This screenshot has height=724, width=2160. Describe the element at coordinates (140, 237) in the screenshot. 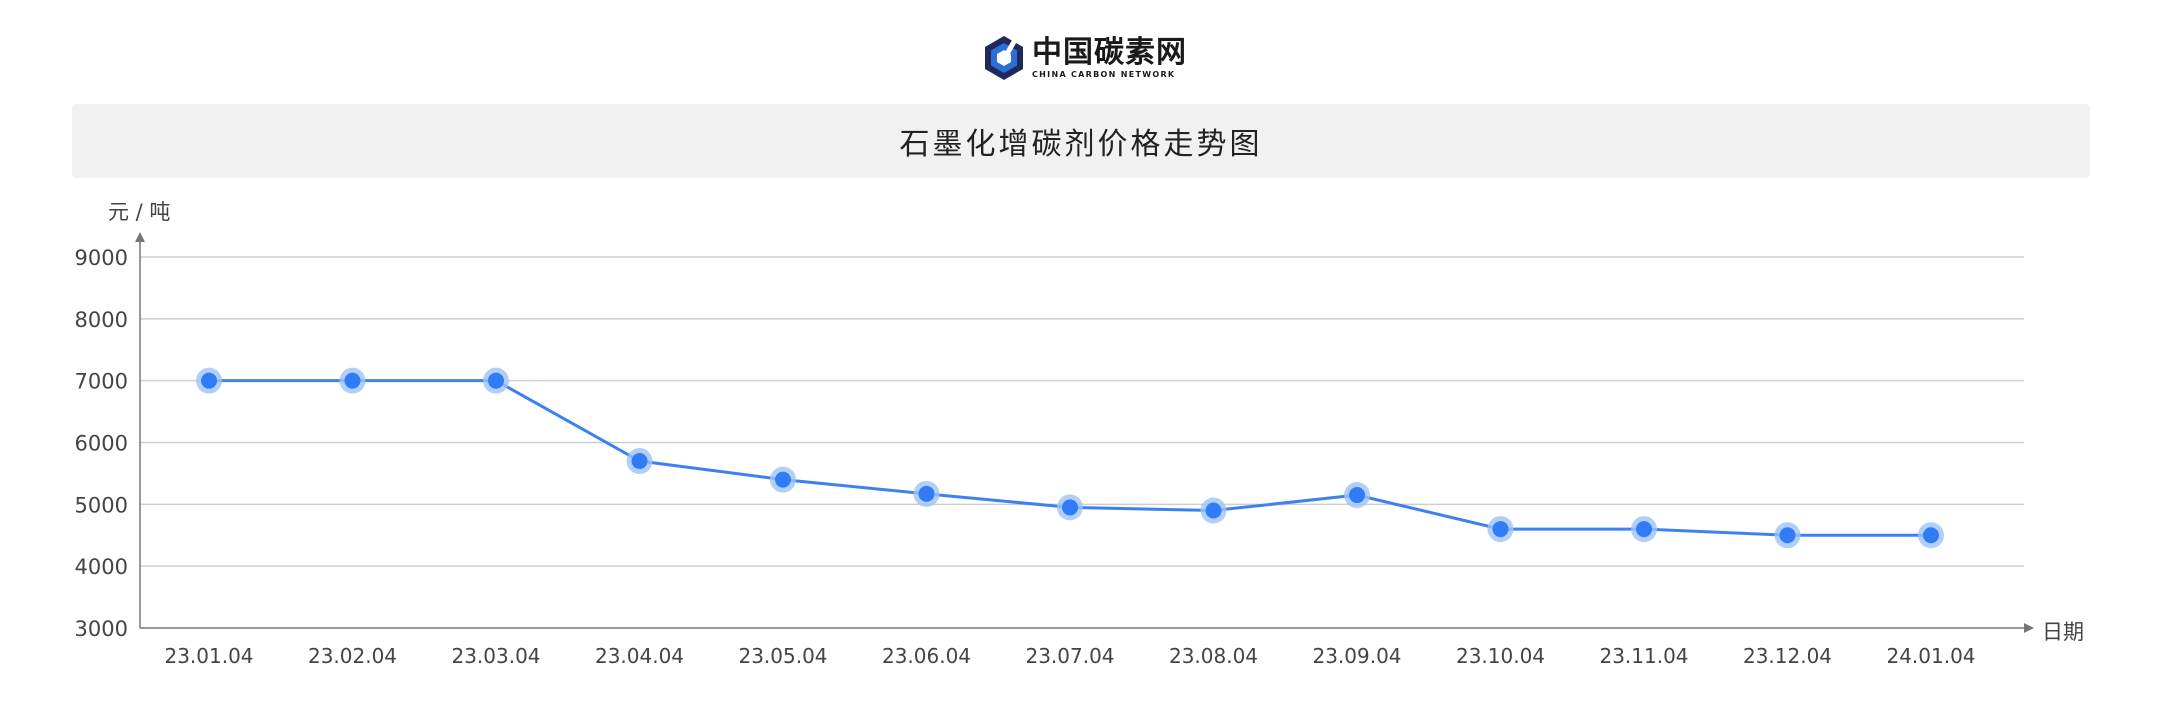

I see `y-axis-arrow` at that location.